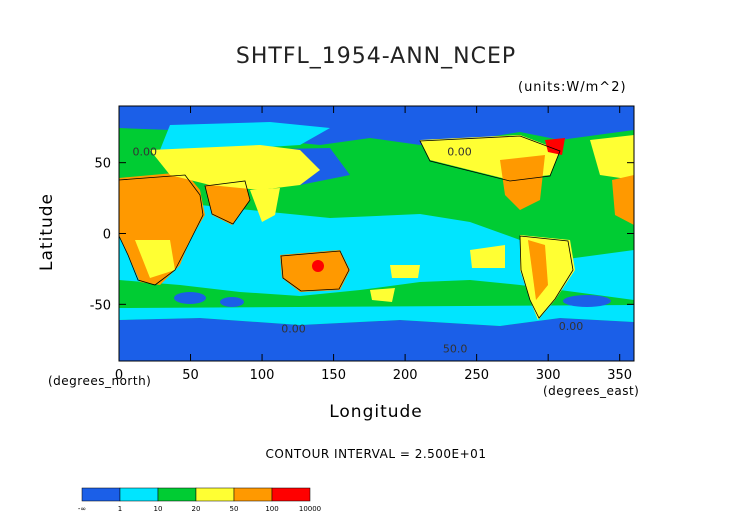 The width and height of the screenshot is (752, 532). Describe the element at coordinates (376, 252) in the screenshot. I see `field-cyan-band` at that location.